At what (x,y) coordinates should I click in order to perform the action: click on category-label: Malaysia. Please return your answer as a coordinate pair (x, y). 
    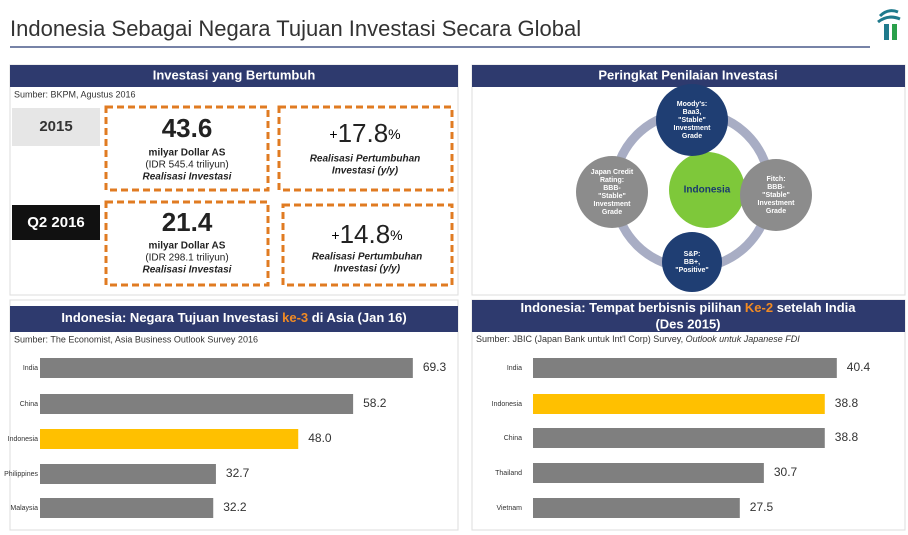
    Looking at the image, I should click on (24, 508).